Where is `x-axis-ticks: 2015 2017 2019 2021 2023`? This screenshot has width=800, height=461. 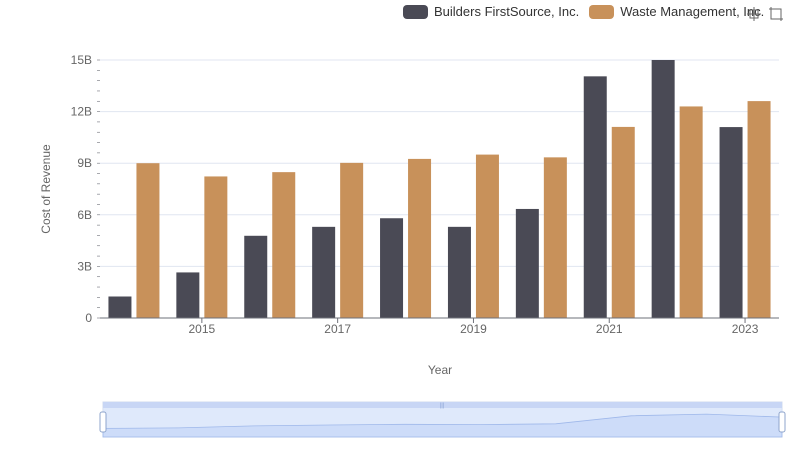 x-axis-ticks: 2015 2017 2019 2021 2023 is located at coordinates (473, 327).